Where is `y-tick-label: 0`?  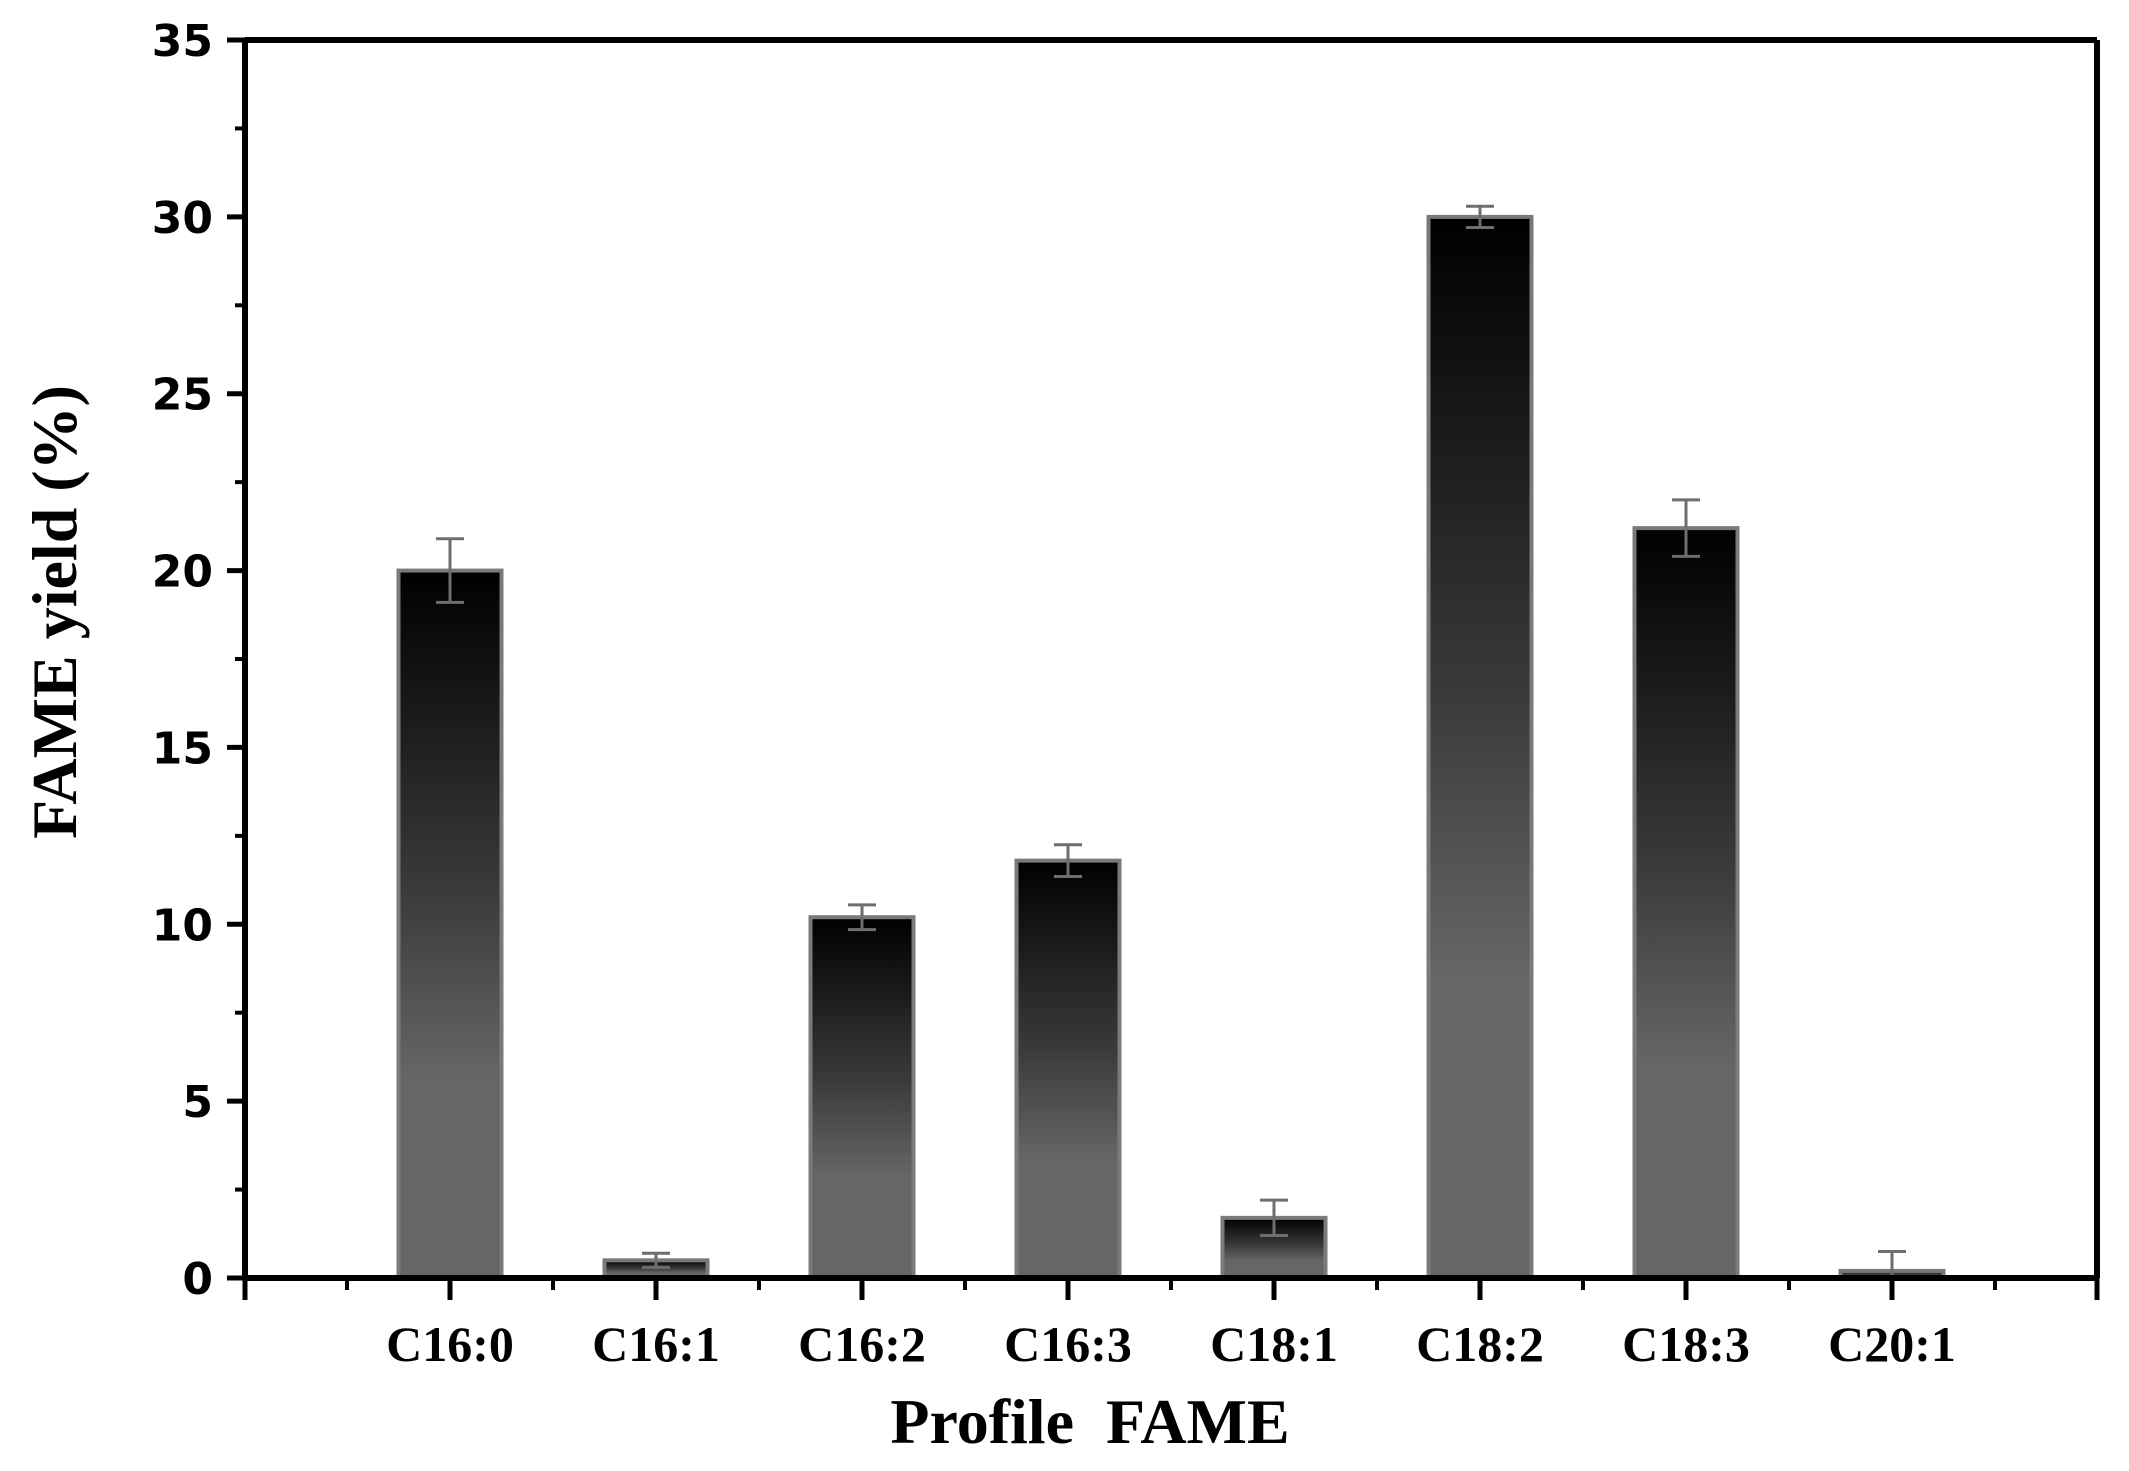 y-tick-label: 0 is located at coordinates (197, 1279).